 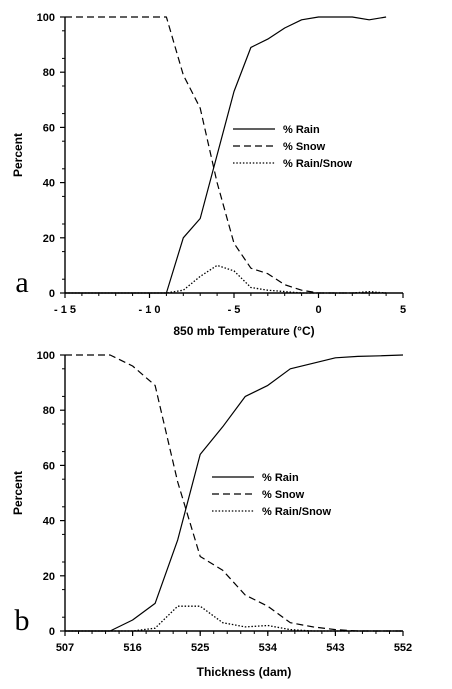 What do you see at coordinates (49, 184) in the screenshot?
I see `panel-a-y-tick-label: 40` at bounding box center [49, 184].